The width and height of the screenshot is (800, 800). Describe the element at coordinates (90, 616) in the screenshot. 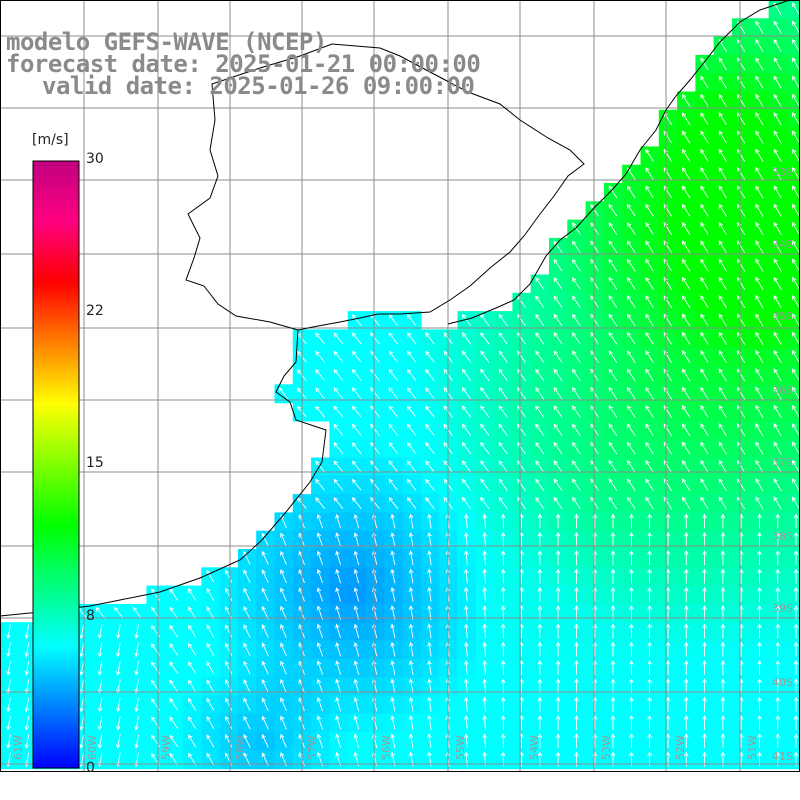

I see `colorbar-tick: 8` at that location.